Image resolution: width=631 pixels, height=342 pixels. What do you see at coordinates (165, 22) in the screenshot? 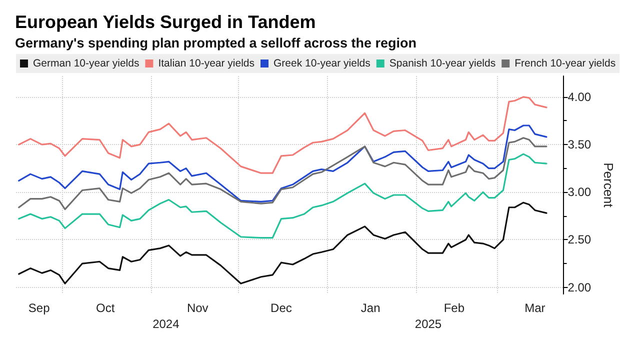
I see `chart-title: European Yields Surged in Tandem` at bounding box center [165, 22].